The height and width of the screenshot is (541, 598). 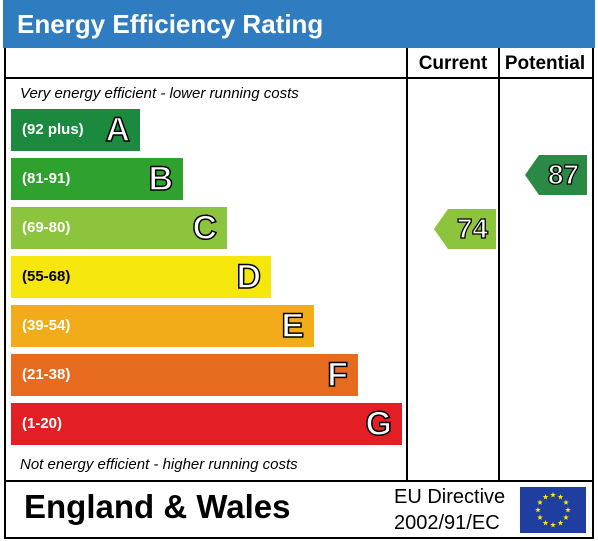 I want to click on band-letter: A, so click(x=118, y=130).